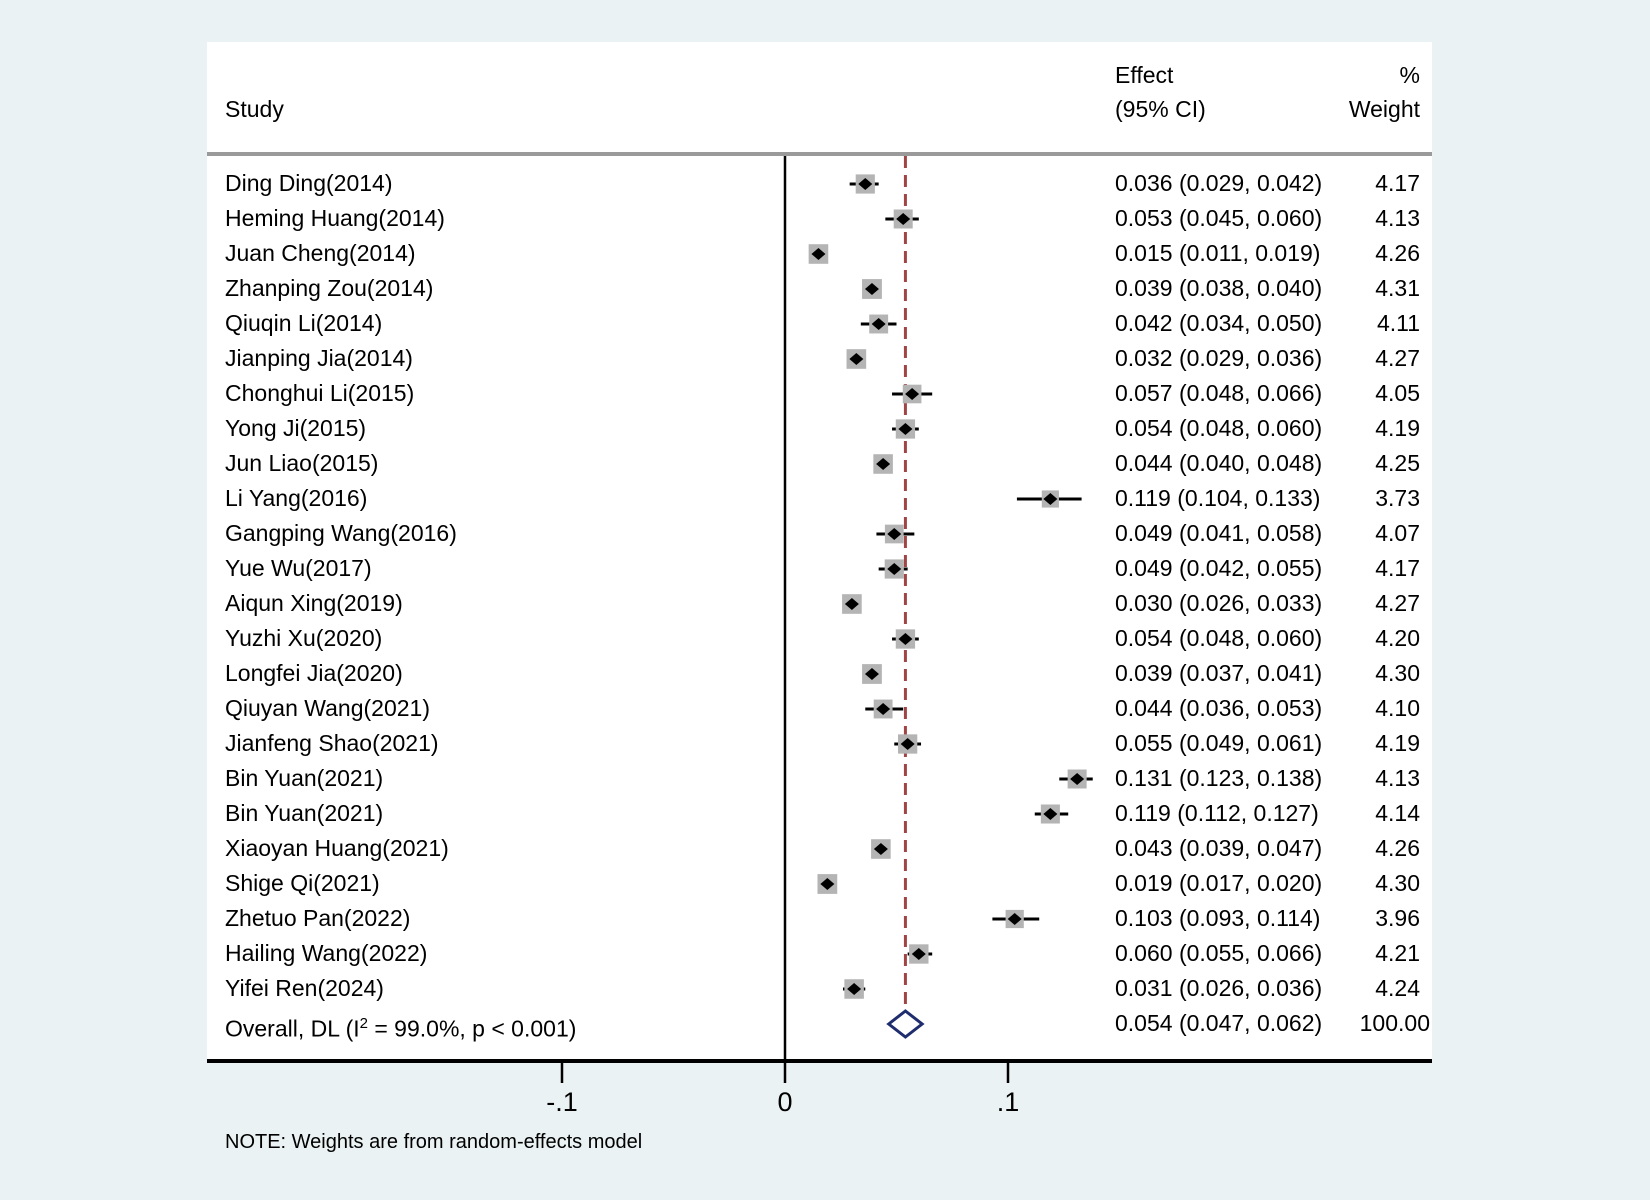  Describe the element at coordinates (296, 428) in the screenshot. I see `study-label: Yong Ji(2015)` at that location.